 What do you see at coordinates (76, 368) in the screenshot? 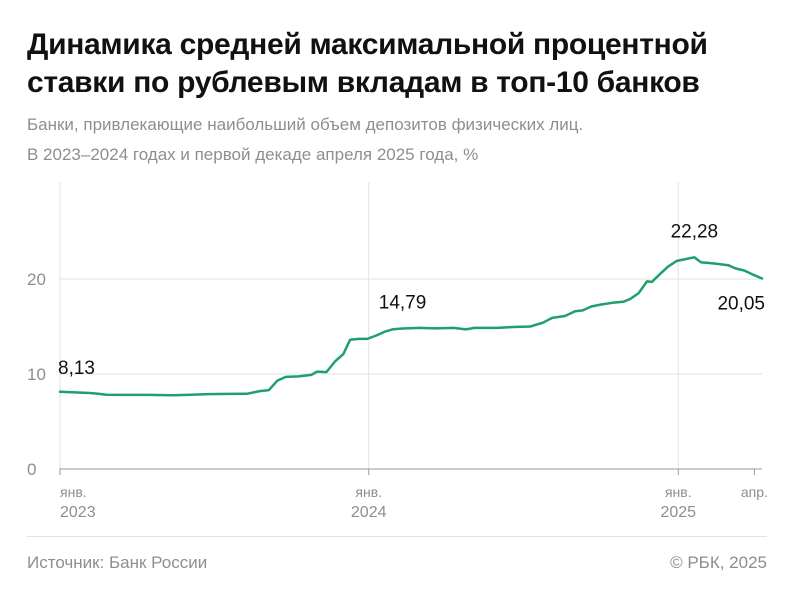
I see `value-annotation: 8,13` at bounding box center [76, 368].